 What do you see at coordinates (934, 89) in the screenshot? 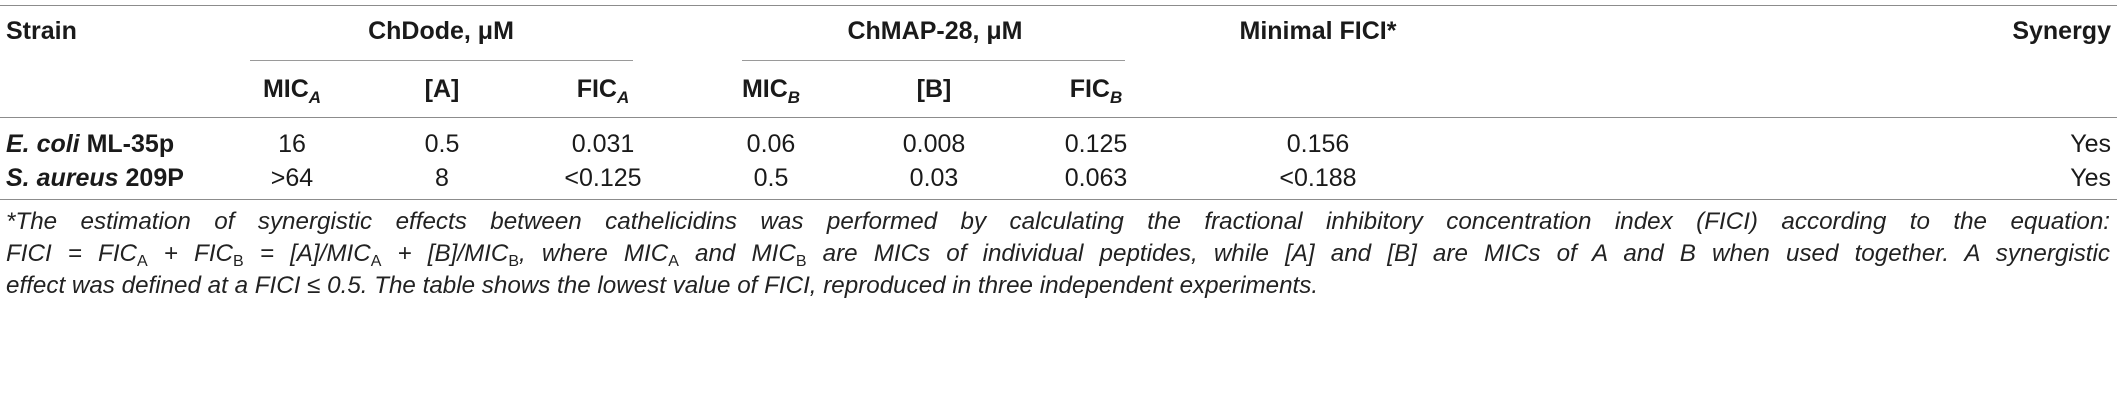
I see `subheader-b: [B]` at bounding box center [934, 89].